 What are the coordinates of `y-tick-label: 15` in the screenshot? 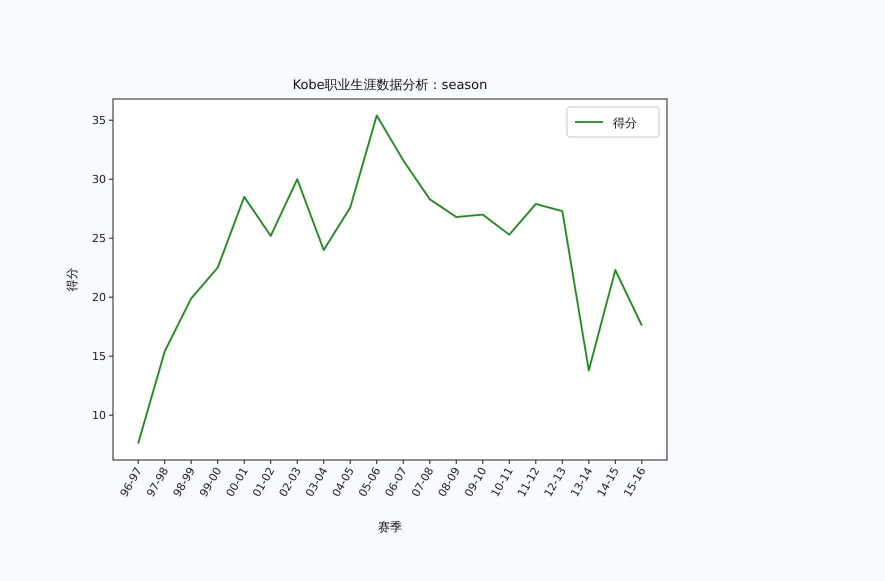 It's located at (99, 357).